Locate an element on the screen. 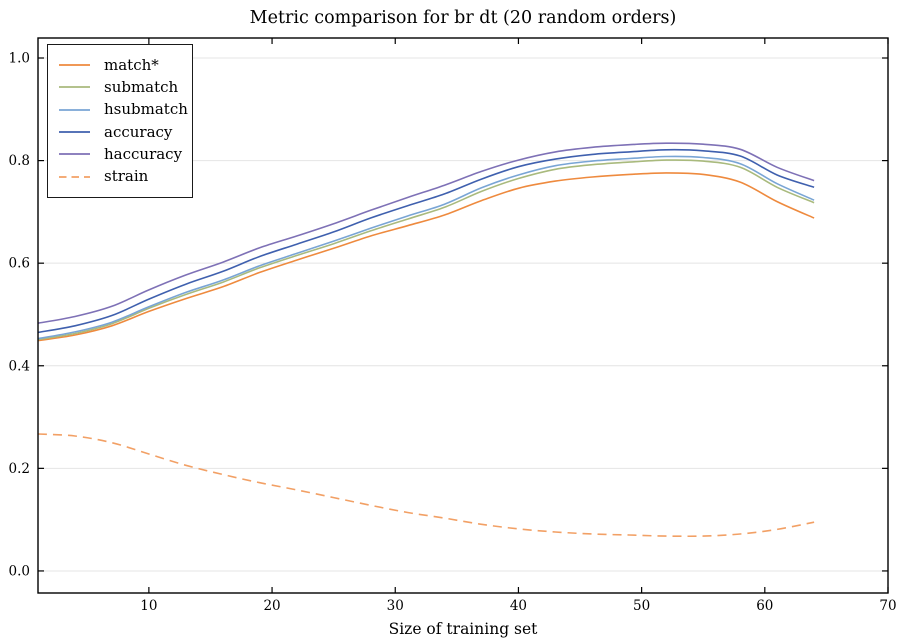 Image resolution: width=906 pixels, height=644 pixels. x-tick-label: 40 is located at coordinates (518, 606).